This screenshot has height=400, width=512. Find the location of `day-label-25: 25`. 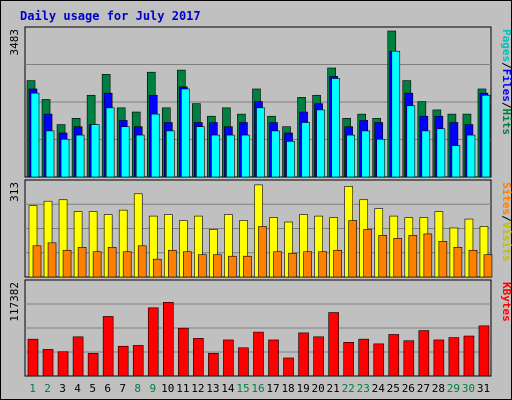

day-label-25: 25 is located at coordinates (393, 388).